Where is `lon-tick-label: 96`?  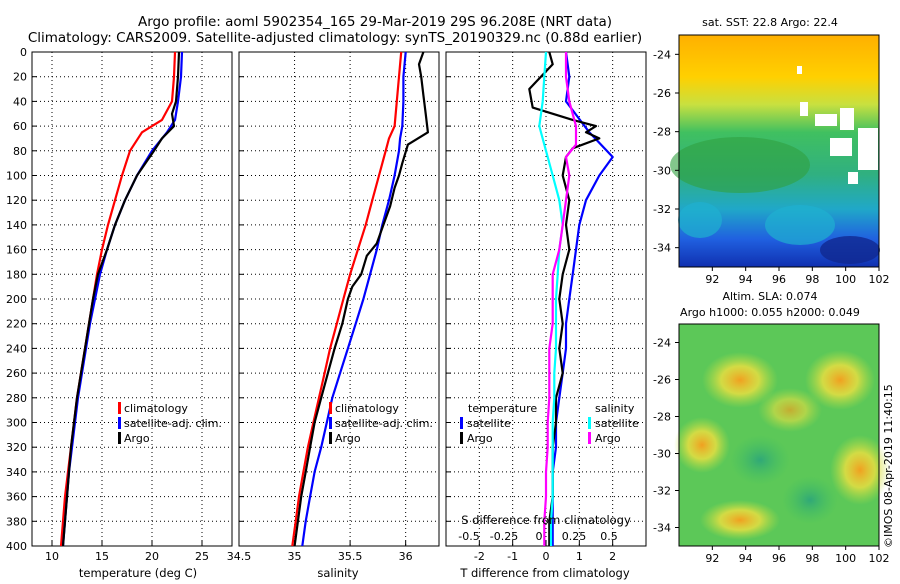 lon-tick-label: 96 is located at coordinates (779, 558).